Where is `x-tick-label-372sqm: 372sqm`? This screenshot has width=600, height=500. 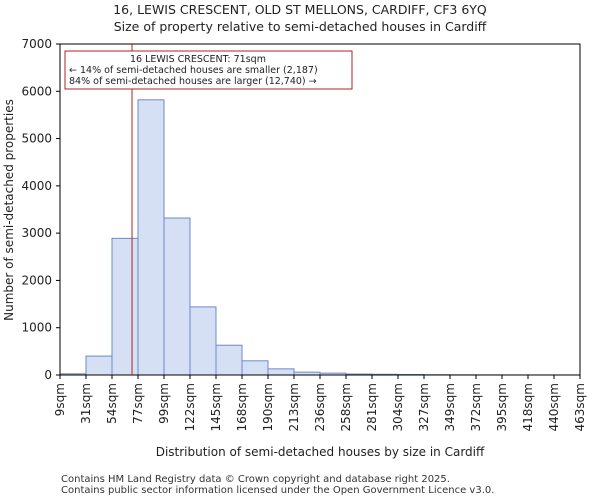
x-tick-label-372sqm: 372sqm is located at coordinates (476, 407).